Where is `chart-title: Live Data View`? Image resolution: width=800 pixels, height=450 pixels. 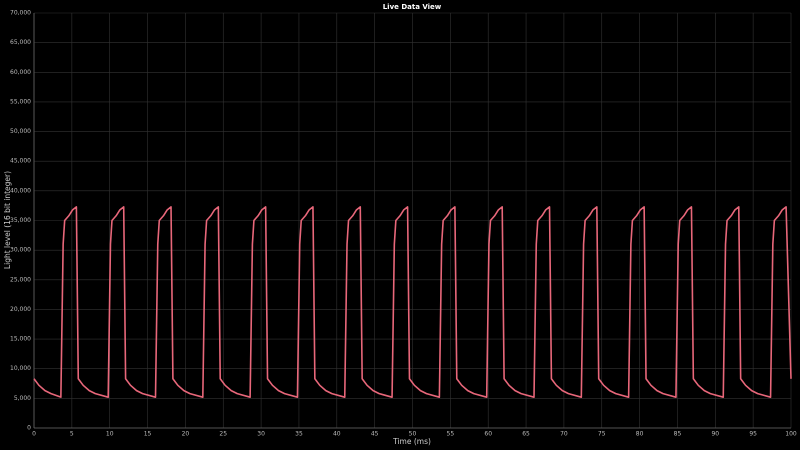
chart-title: Live Data View is located at coordinates (412, 7).